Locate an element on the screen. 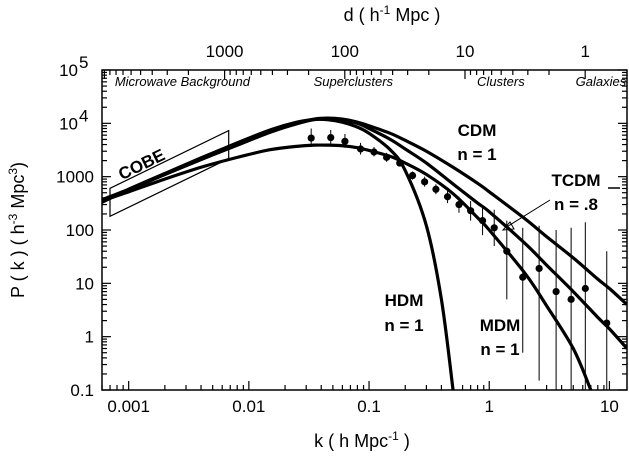  y-tick-label: 1000 is located at coordinates (75, 177).